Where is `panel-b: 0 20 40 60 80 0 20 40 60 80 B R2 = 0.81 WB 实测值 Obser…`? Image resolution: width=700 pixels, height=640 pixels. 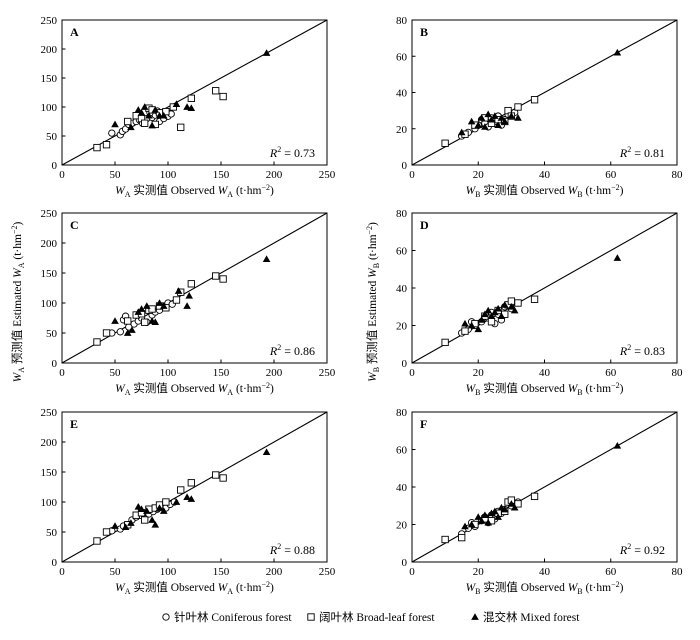
panel-b: 0 20 40 60 80 0 20 40 60 80 B R2 = 0.81 WB 实测值 Obser… is located at coordinates (539, 107).